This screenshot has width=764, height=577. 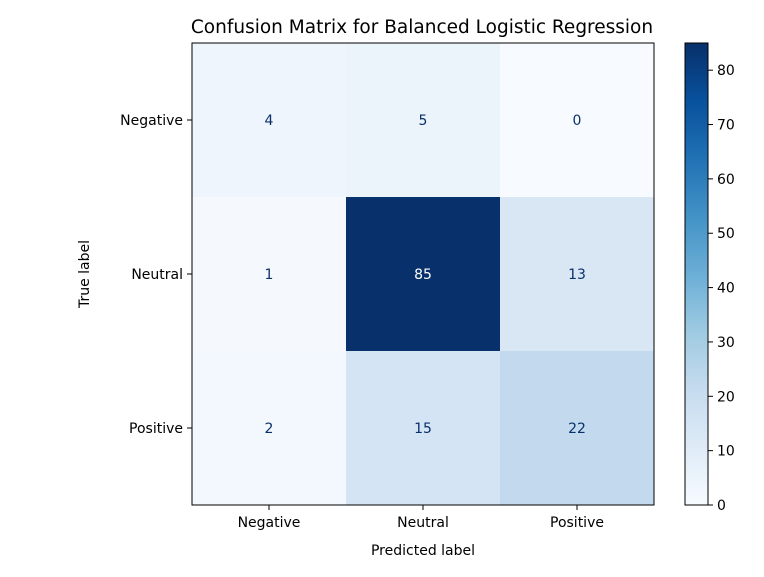 I want to click on y-tick-label: Negative, so click(x=151, y=121).